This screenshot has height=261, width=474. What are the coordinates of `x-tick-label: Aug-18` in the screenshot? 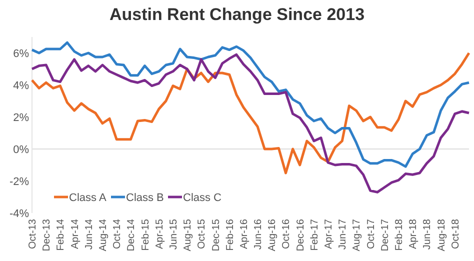 It's located at (442, 235).